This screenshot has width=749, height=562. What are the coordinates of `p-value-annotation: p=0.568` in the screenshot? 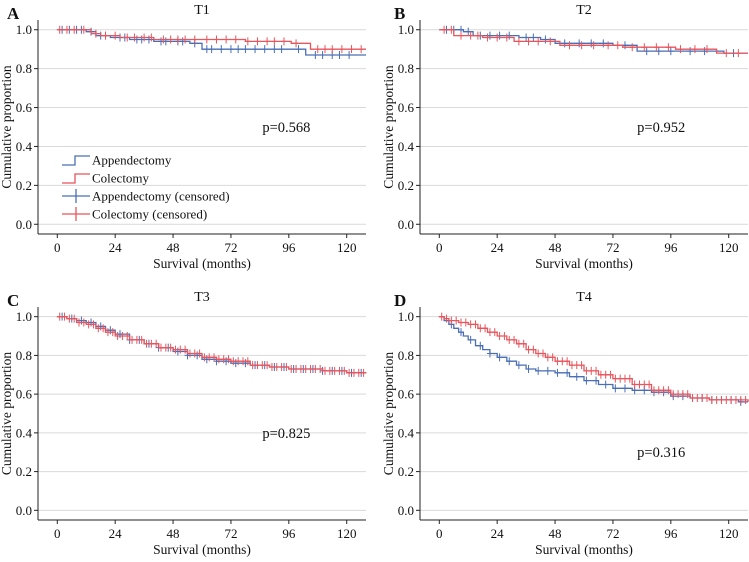 It's located at (286, 128).